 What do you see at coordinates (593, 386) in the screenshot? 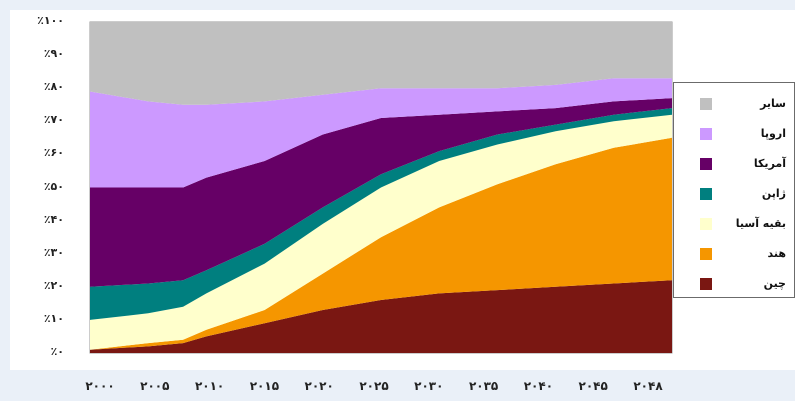
I see `x-tick-label: ۲۰۴۵` at bounding box center [593, 386].